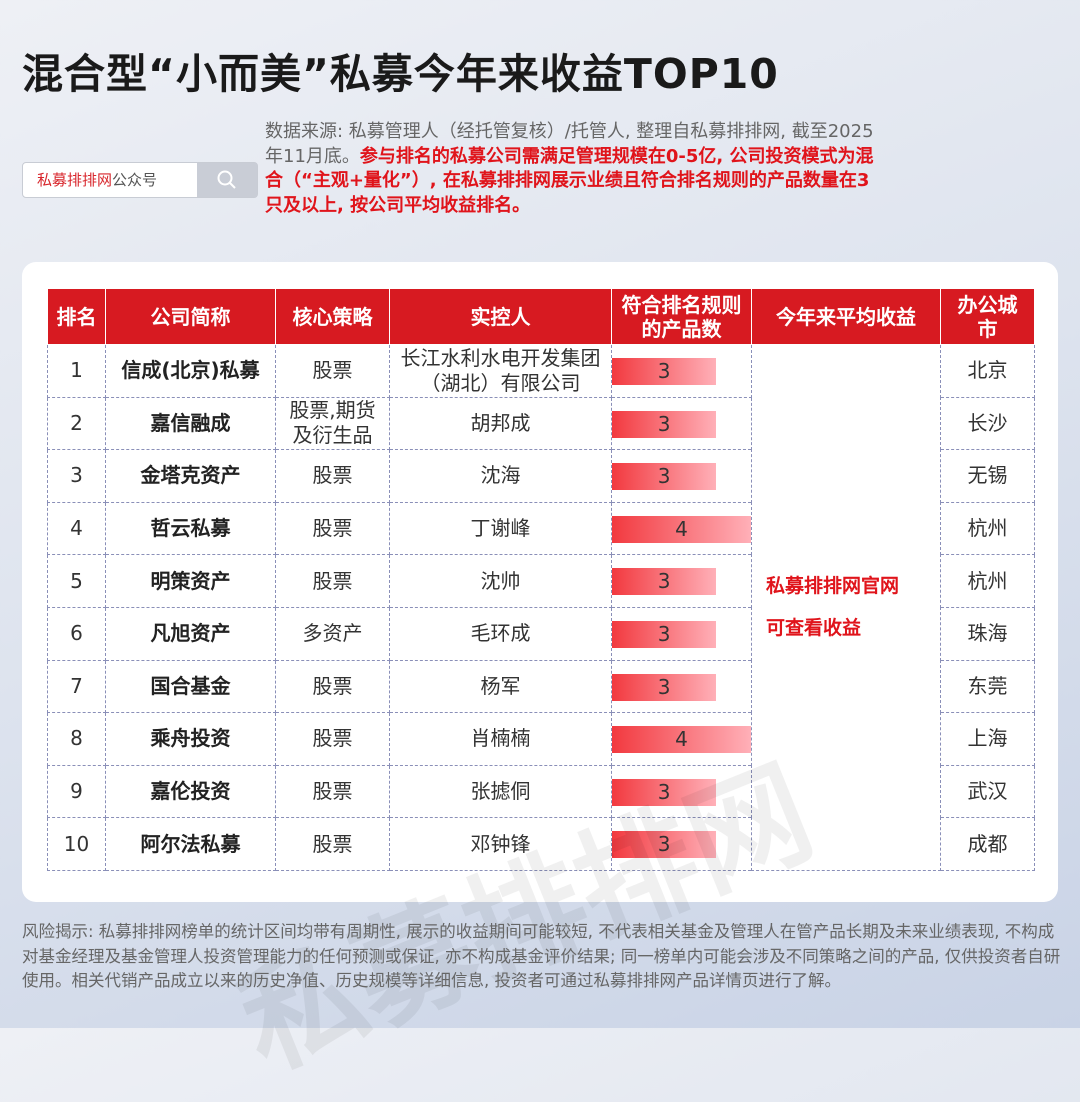  What do you see at coordinates (332, 423) in the screenshot?
I see `cell-strategy: 股票,期货及衍生品` at bounding box center [332, 423].